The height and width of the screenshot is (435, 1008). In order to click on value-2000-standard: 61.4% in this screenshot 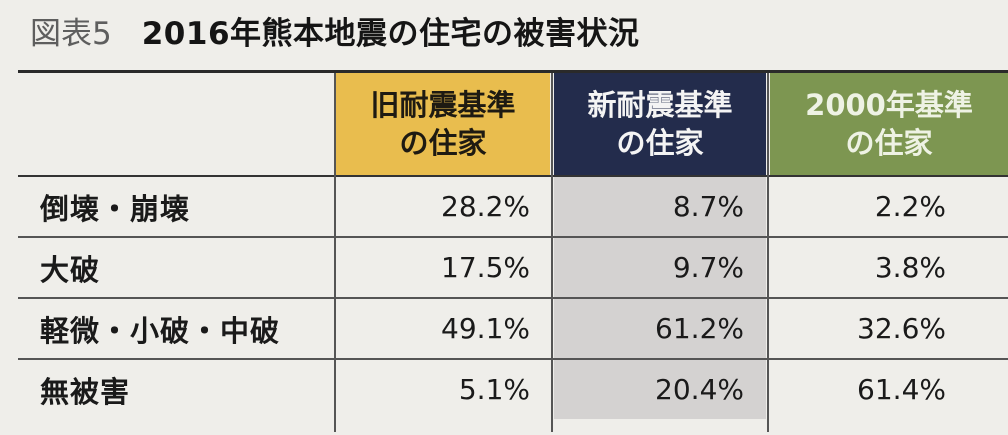, I will do `click(901, 389)`.